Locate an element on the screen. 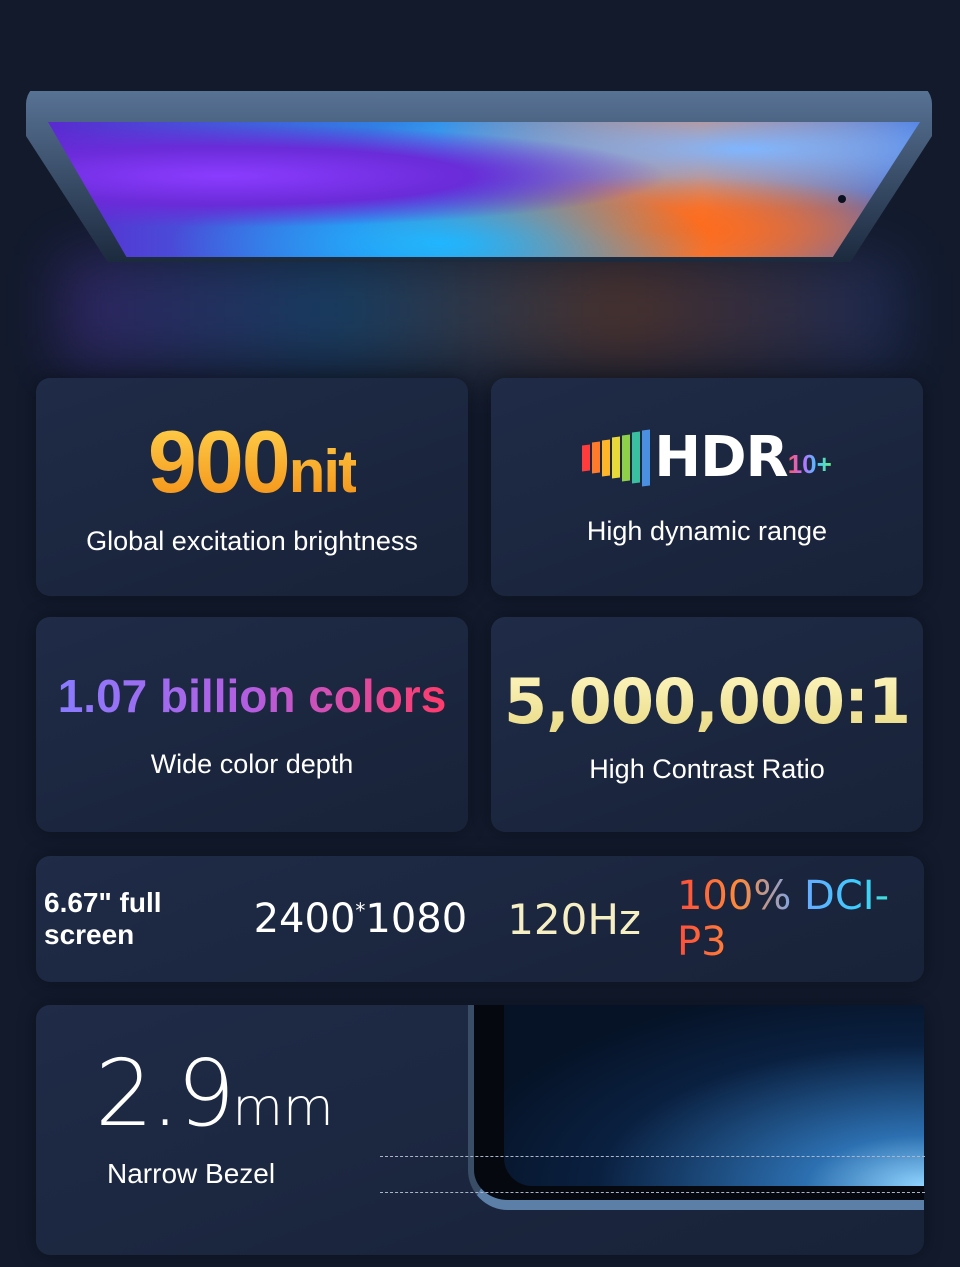 This screenshot has height=1267, width=960. color-depth-value: 1.07 billion colors is located at coordinates (252, 696).